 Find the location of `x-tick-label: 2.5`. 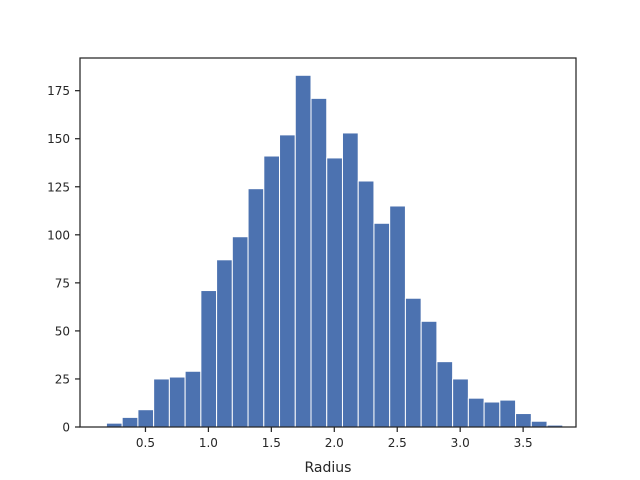

x-tick-label: 2.5 is located at coordinates (397, 443).